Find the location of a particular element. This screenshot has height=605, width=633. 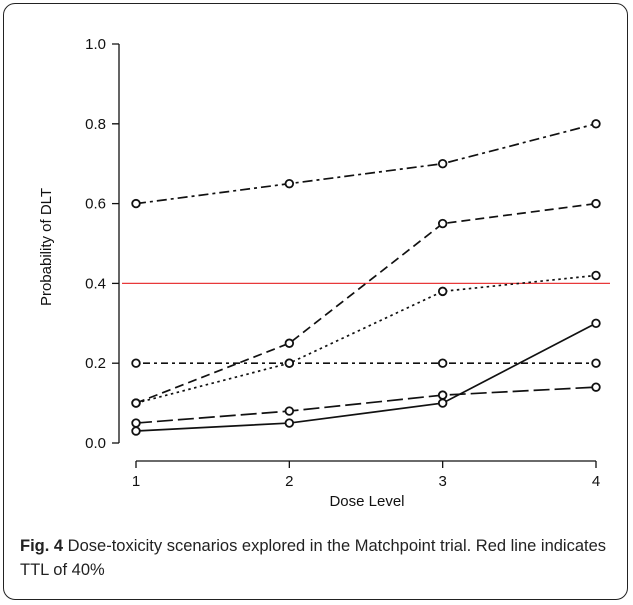

x-tick-label-3: 4 is located at coordinates (596, 481).